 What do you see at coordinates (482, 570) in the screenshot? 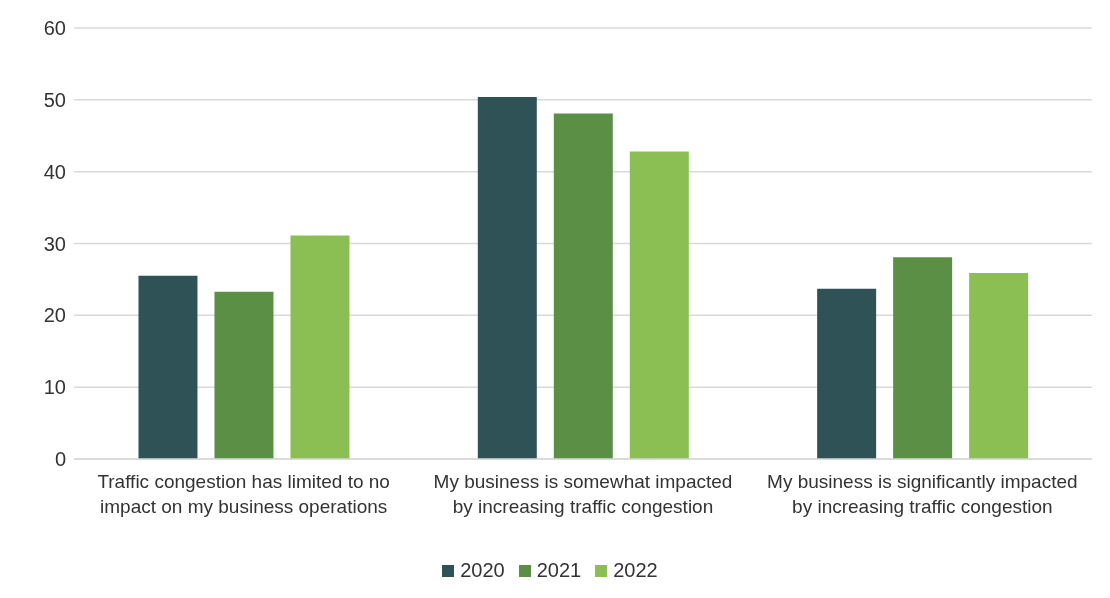
I see `legend-label: 2020` at bounding box center [482, 570].